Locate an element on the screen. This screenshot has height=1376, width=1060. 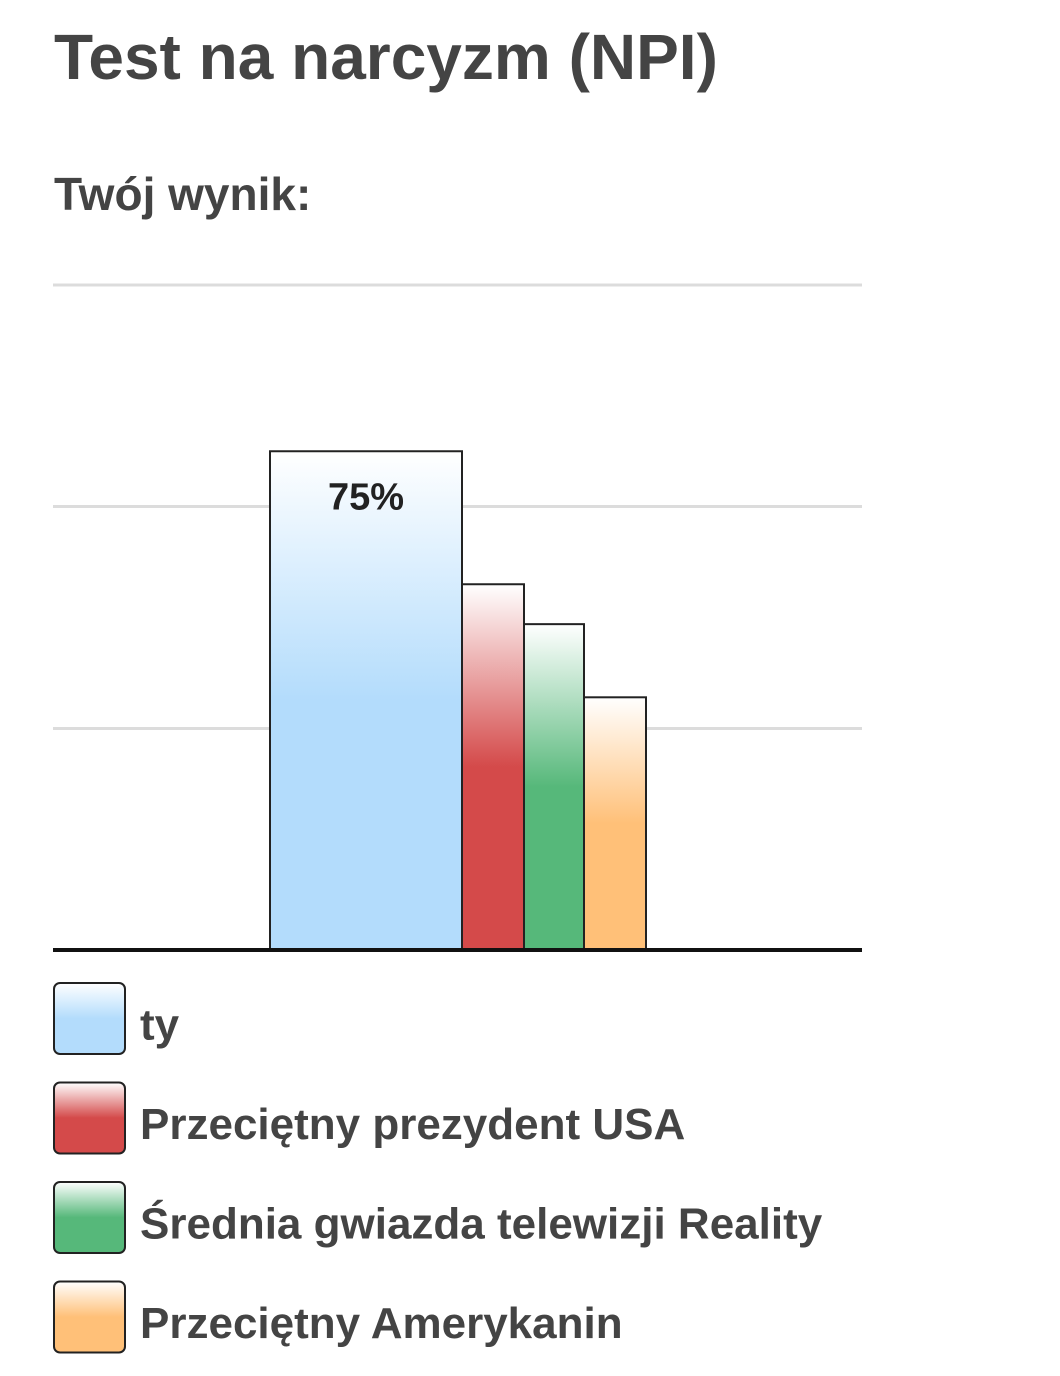
legend-entry: Przeciętny prezydent USA is located at coordinates (369, 1118).